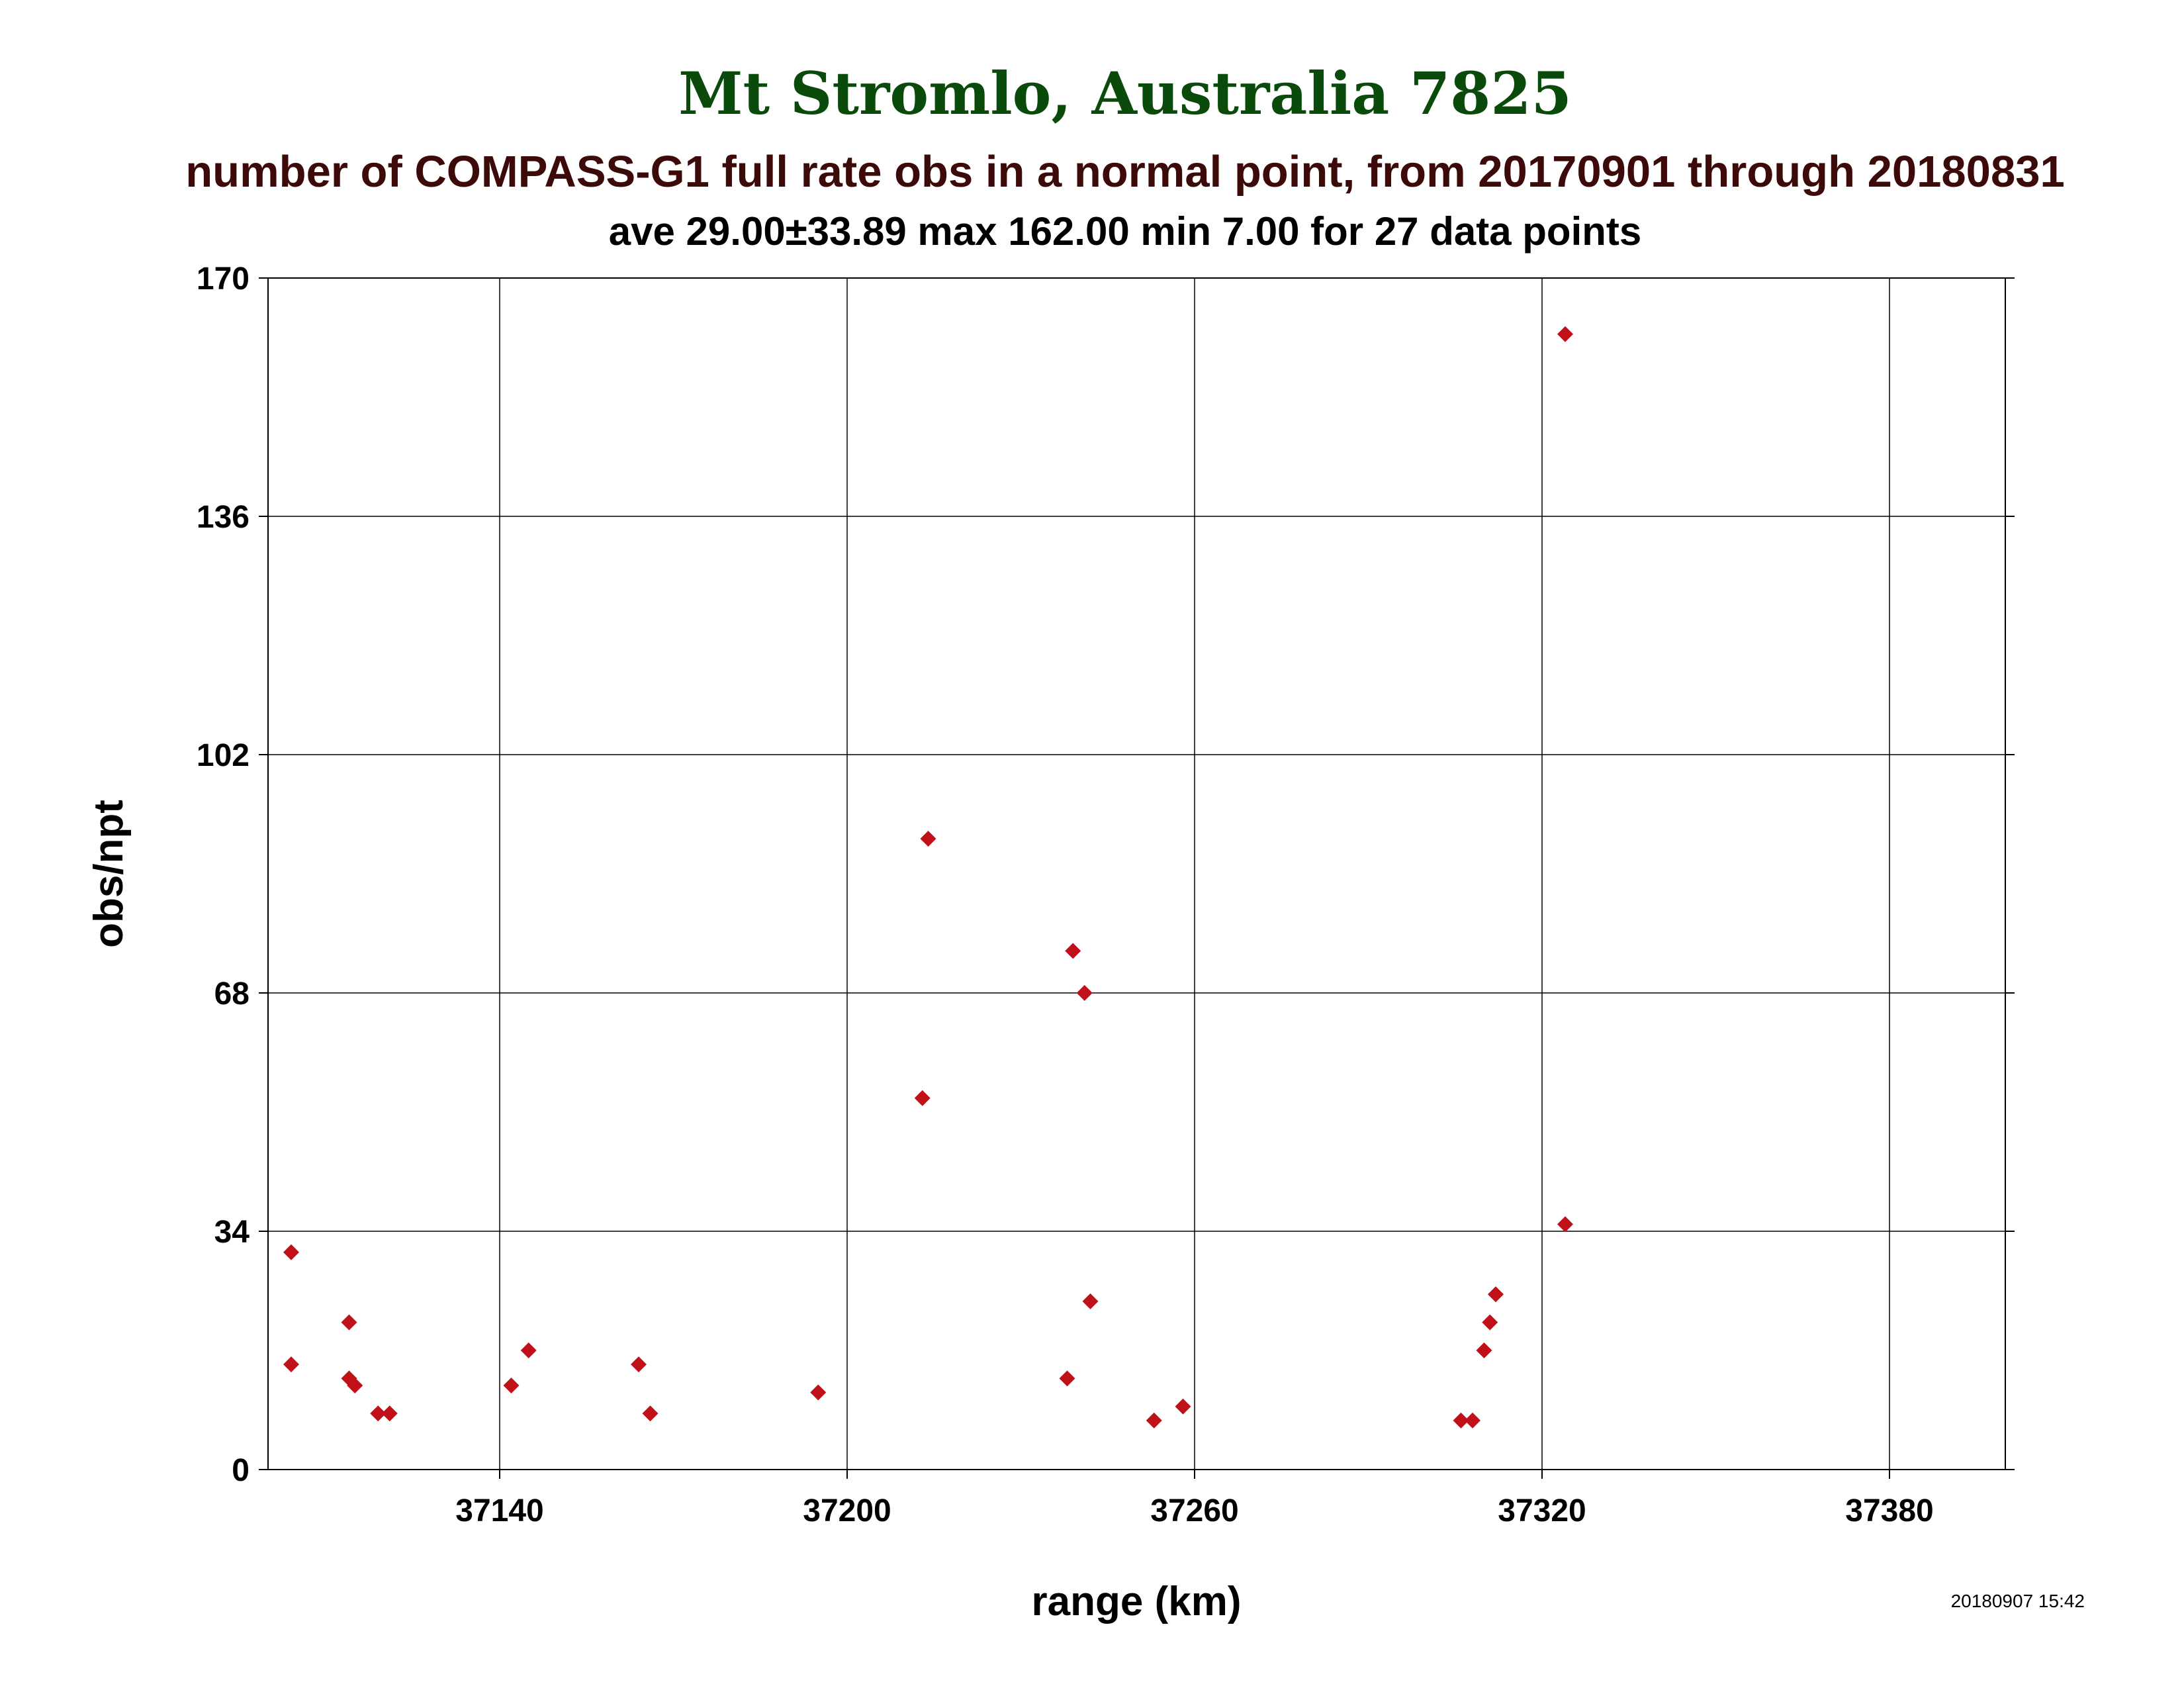 The image size is (2184, 1688). Describe the element at coordinates (1194, 1510) in the screenshot. I see `x-tick-label: 37260` at that location.